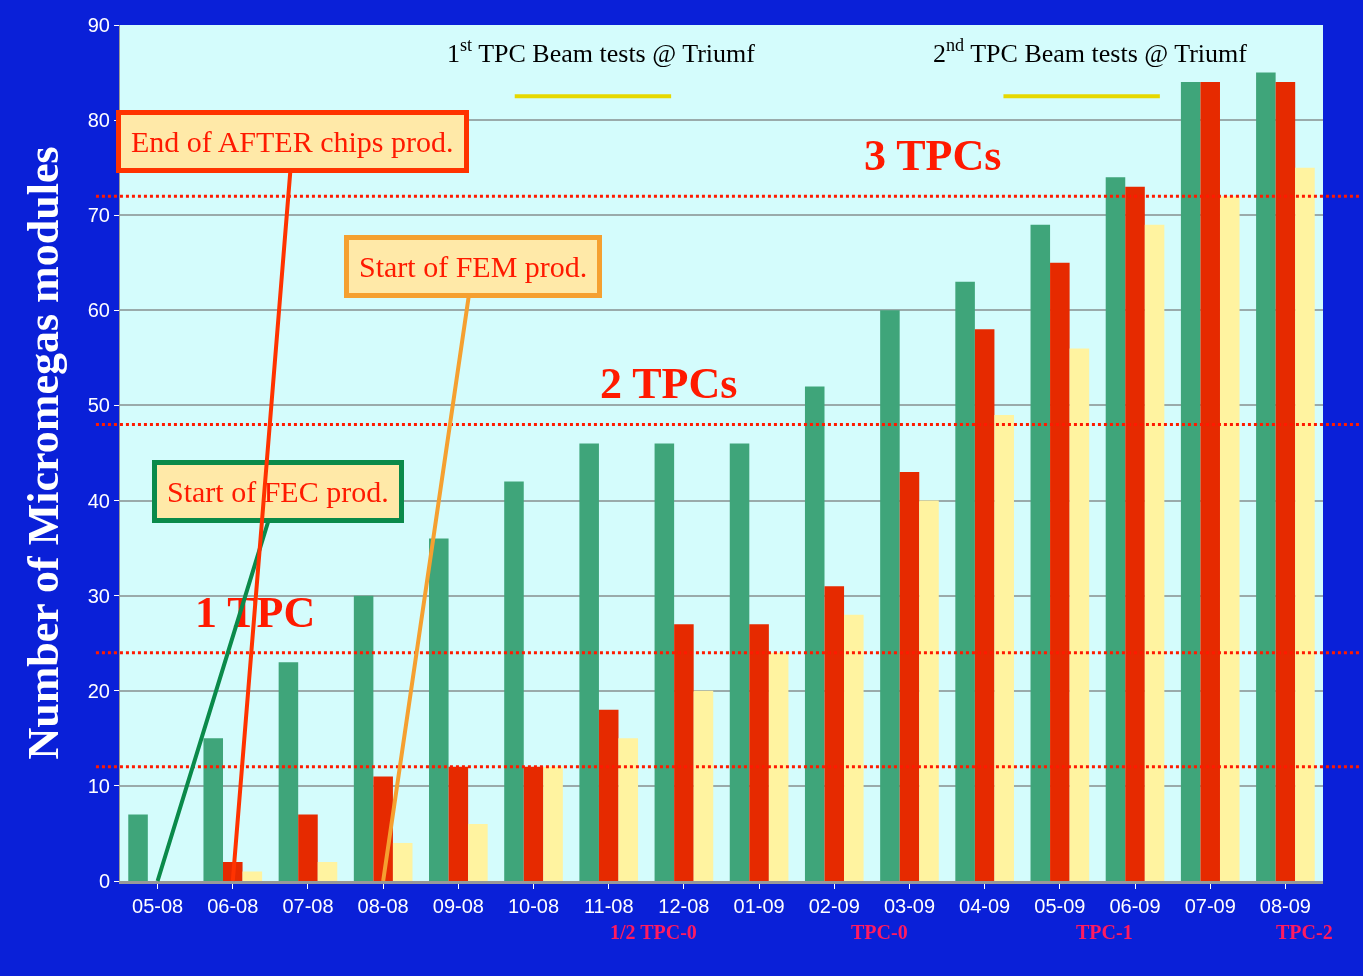 The width and height of the screenshot is (1363, 976). Describe the element at coordinates (1135, 906) in the screenshot. I see `x-tick-label: 06-09` at that location.